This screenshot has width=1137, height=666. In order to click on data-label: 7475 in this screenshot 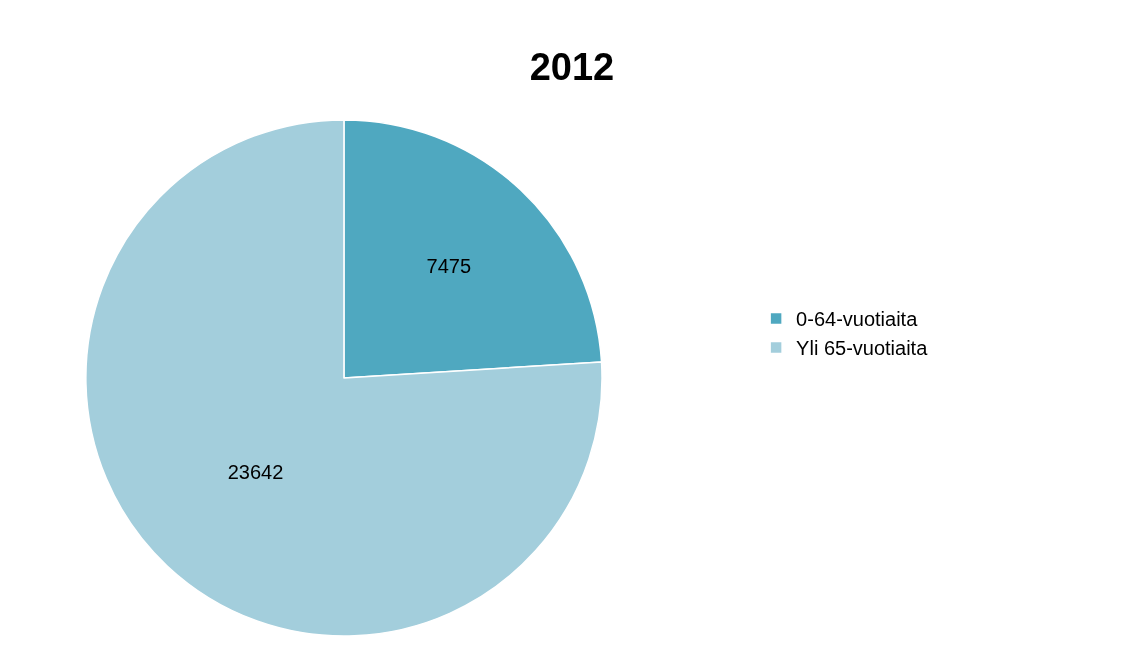, I will do `click(449, 266)`.